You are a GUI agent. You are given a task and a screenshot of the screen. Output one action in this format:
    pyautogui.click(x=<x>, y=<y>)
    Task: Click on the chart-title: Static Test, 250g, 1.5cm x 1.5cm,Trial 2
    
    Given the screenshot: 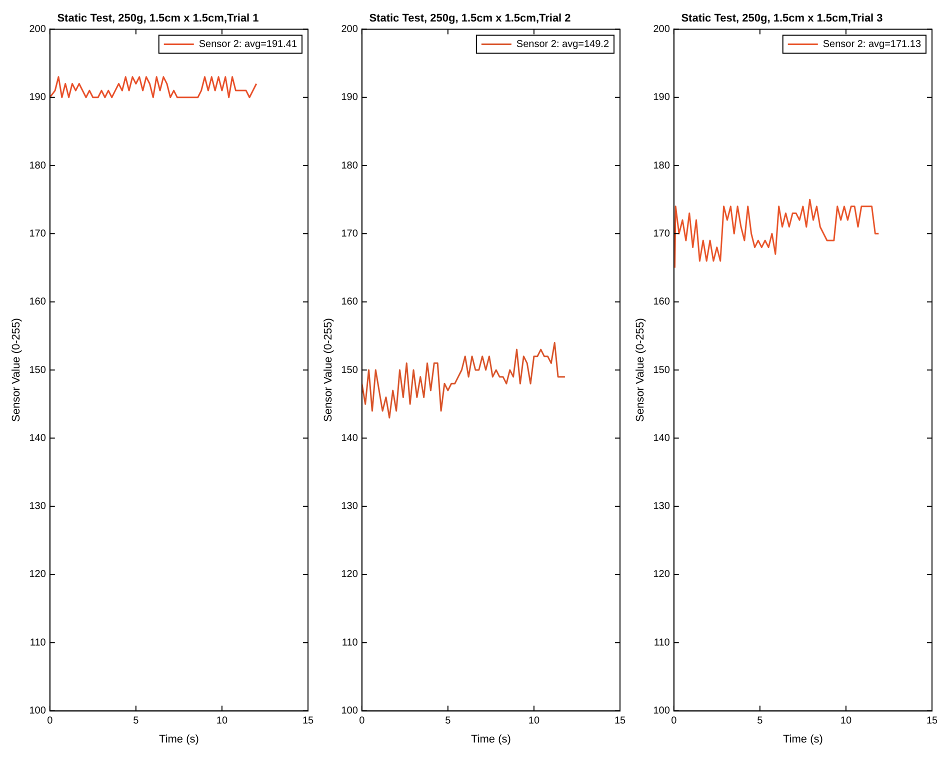 What is the action you would take?
    pyautogui.click(x=470, y=18)
    